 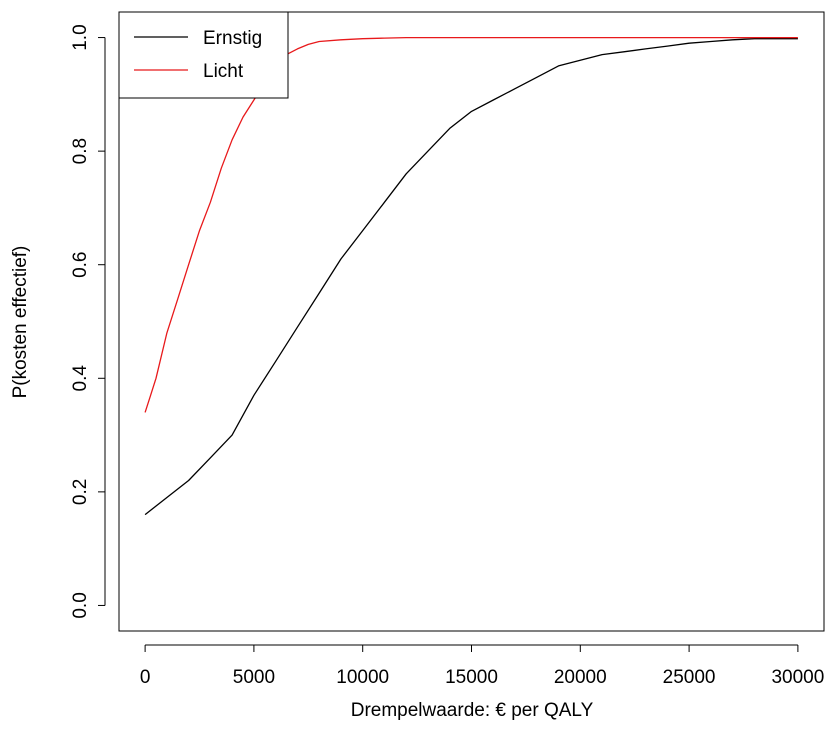 What do you see at coordinates (254, 677) in the screenshot?
I see `x-tick-label: 5000` at bounding box center [254, 677].